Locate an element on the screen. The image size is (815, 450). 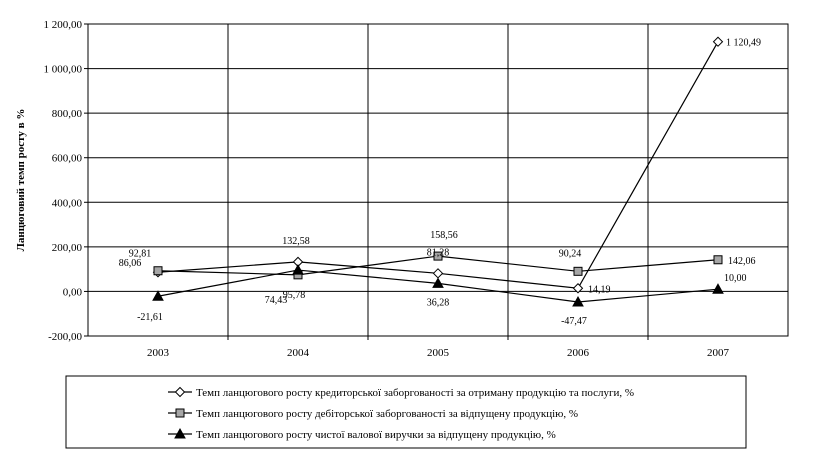
y-axis-label: Ланцюговий темп росту в % is located at coordinates (21, 180).